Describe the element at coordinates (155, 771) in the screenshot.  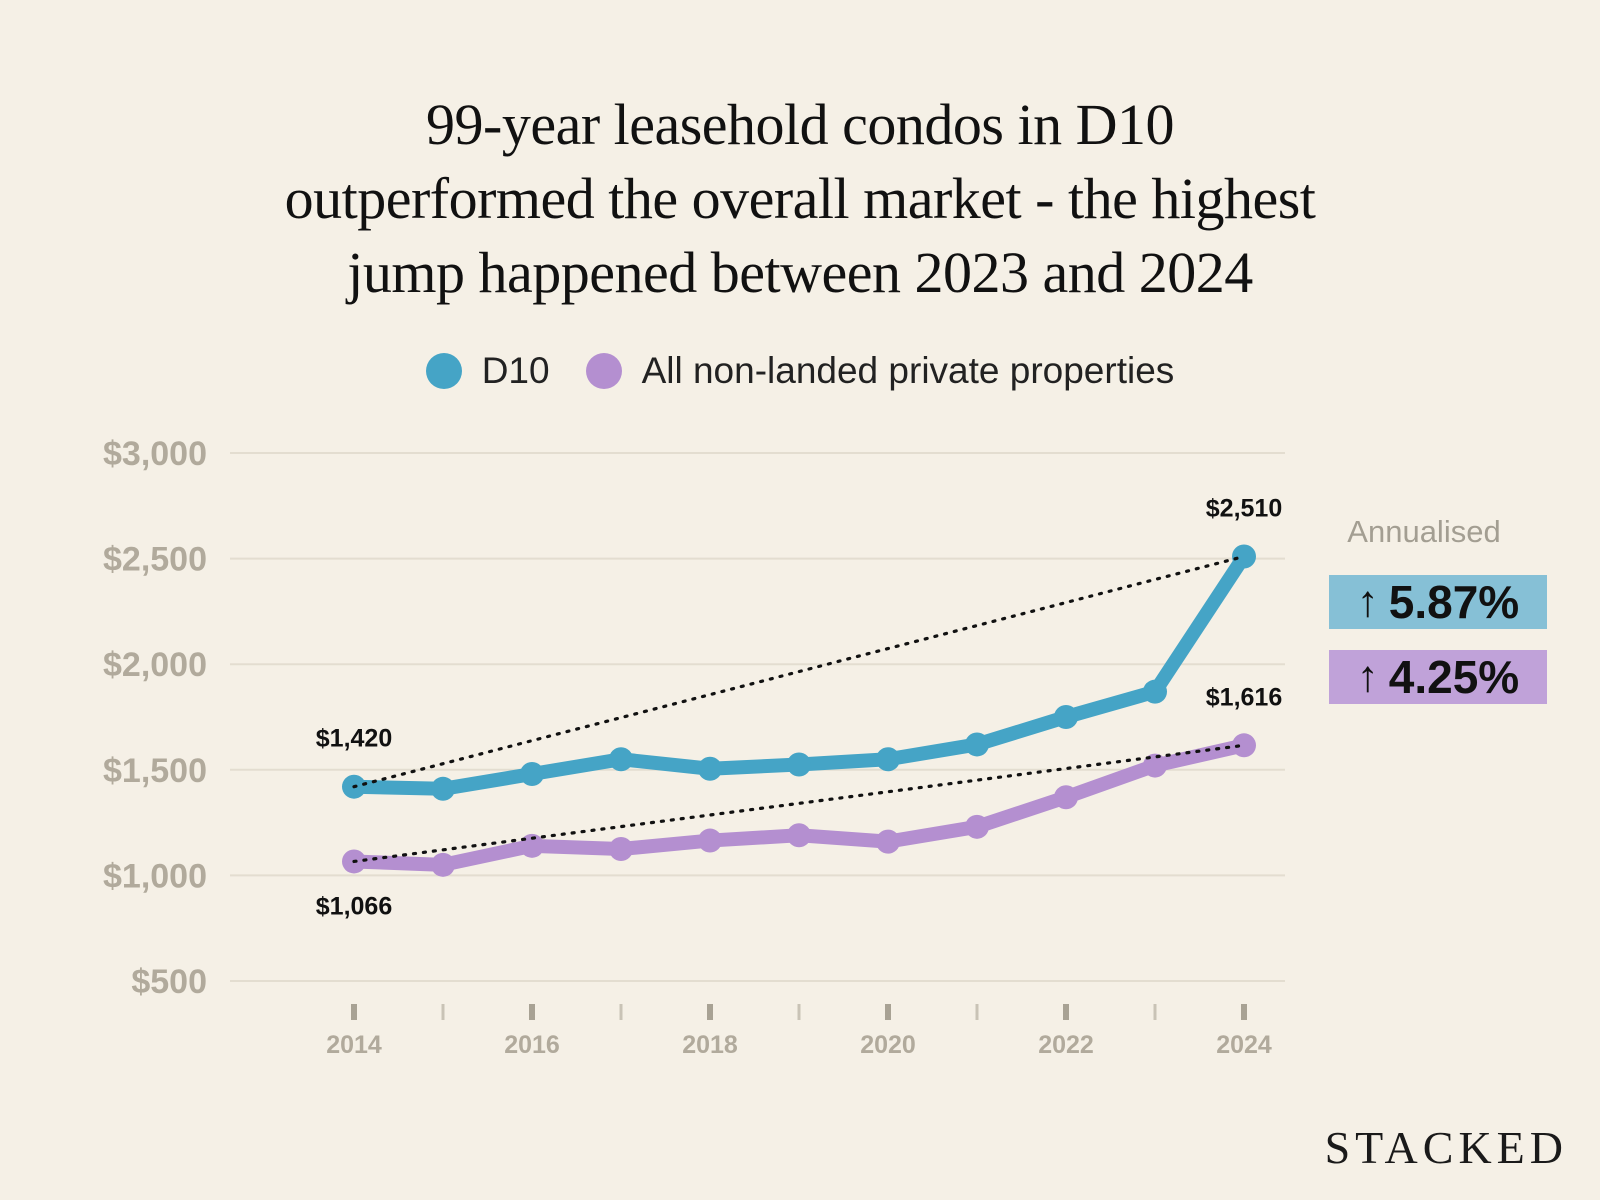
I see `y-tick-label: $1,500` at that location.